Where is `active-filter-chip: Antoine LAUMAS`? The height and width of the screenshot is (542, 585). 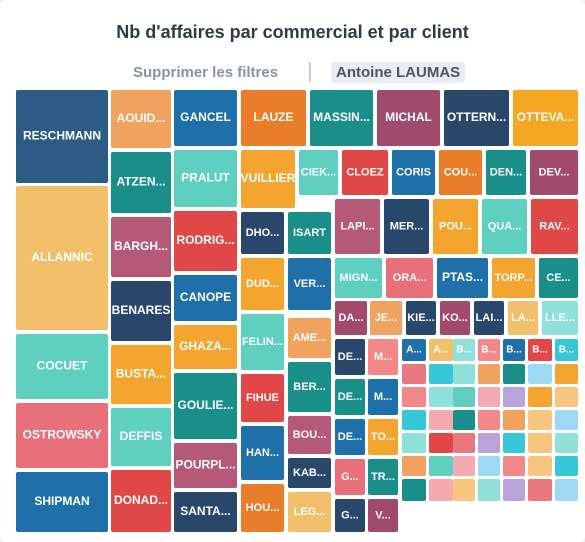 active-filter-chip: Antoine LAUMAS is located at coordinates (398, 72).